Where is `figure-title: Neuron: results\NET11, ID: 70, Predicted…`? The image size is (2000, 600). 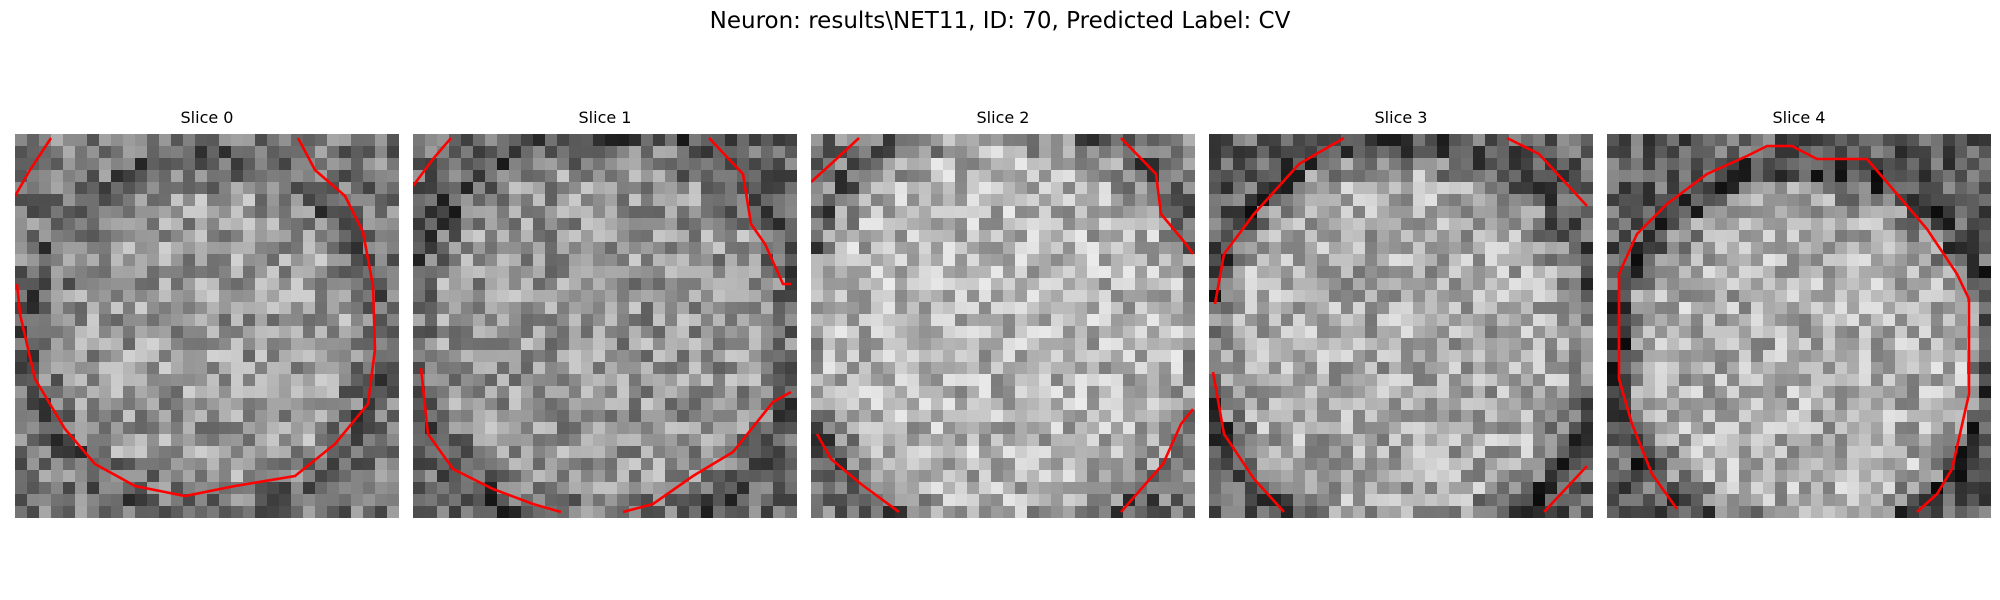
figure-title: Neuron: results\NET11, ID: 70, Predicted… is located at coordinates (1000, 21).